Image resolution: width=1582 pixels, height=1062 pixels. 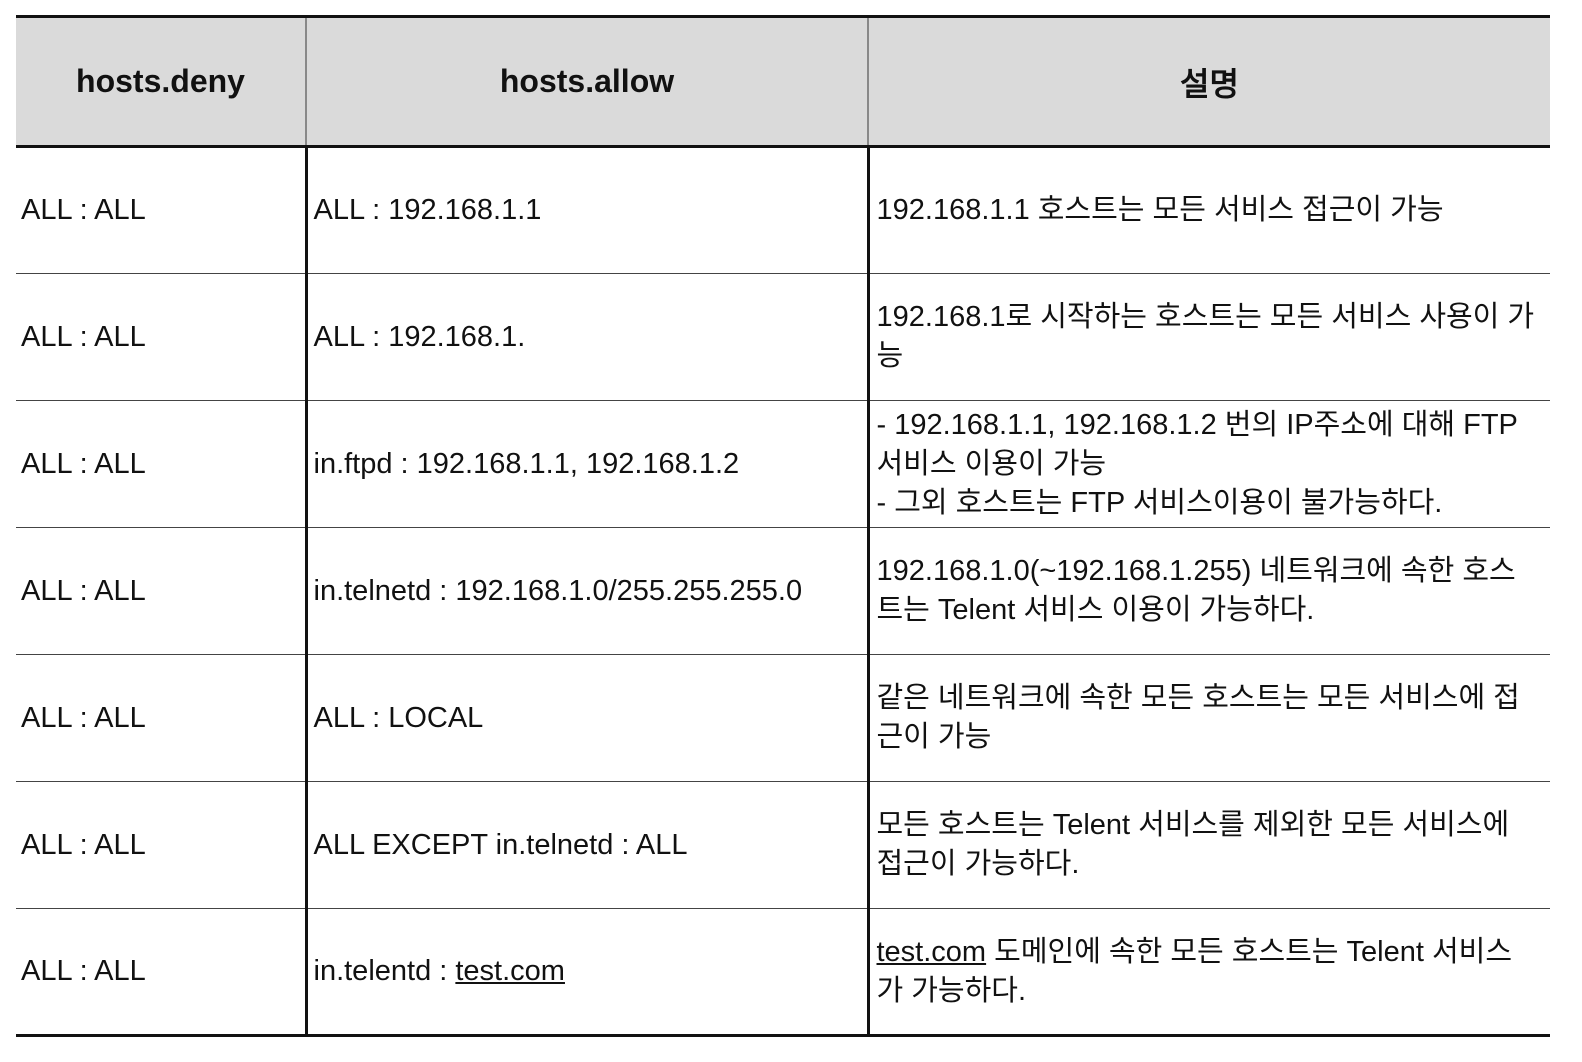 I want to click on cell-description: 같은 네트워크에 속한 모든 호스트는 모든 서비스에 접근이 가능, so click(x=1209, y=718).